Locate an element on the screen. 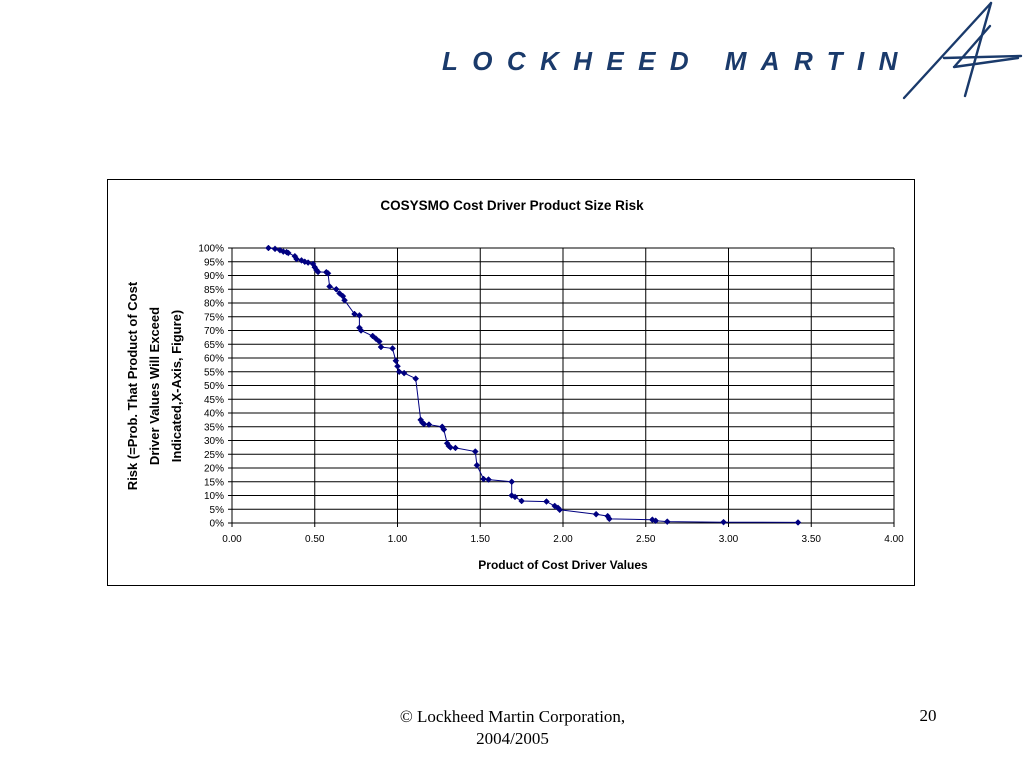 The width and height of the screenshot is (1024, 768). y-tick-label: 0% is located at coordinates (217, 524).